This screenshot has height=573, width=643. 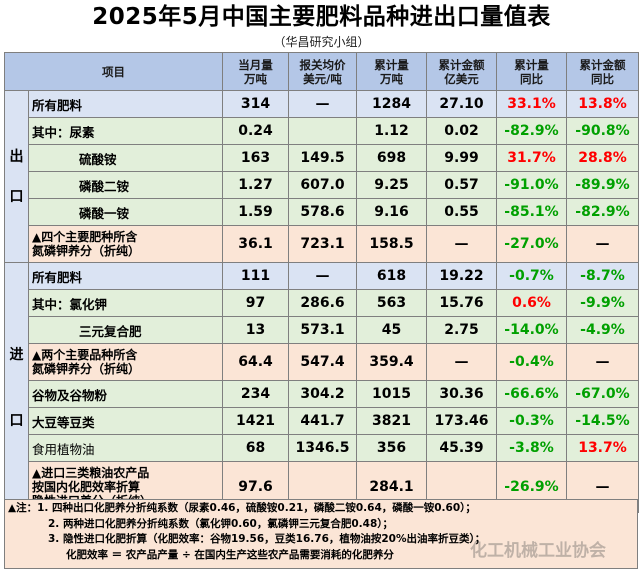 I want to click on cell-cum-qty: 1284, so click(x=391, y=104).